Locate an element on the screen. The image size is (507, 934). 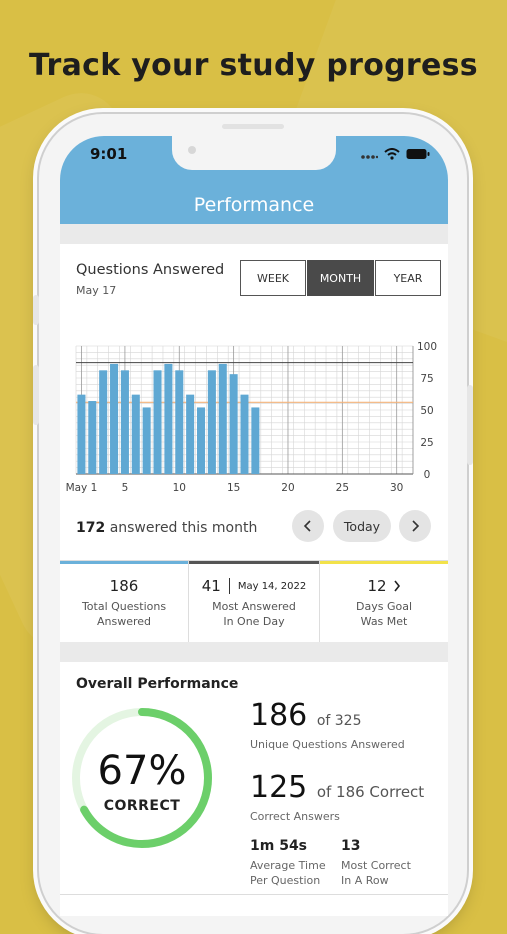
tab-month: MONTH is located at coordinates (340, 278).